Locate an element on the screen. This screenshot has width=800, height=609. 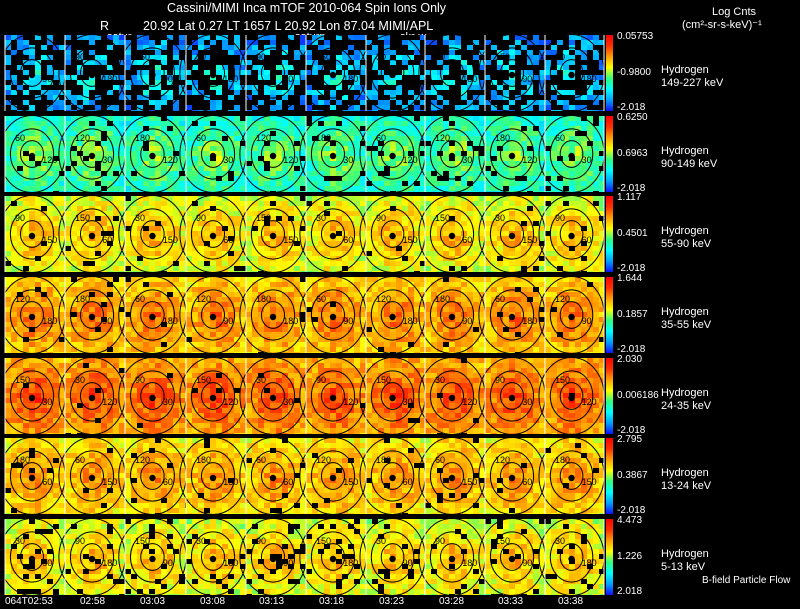
bfield-marker is located at coordinates (152, 75).